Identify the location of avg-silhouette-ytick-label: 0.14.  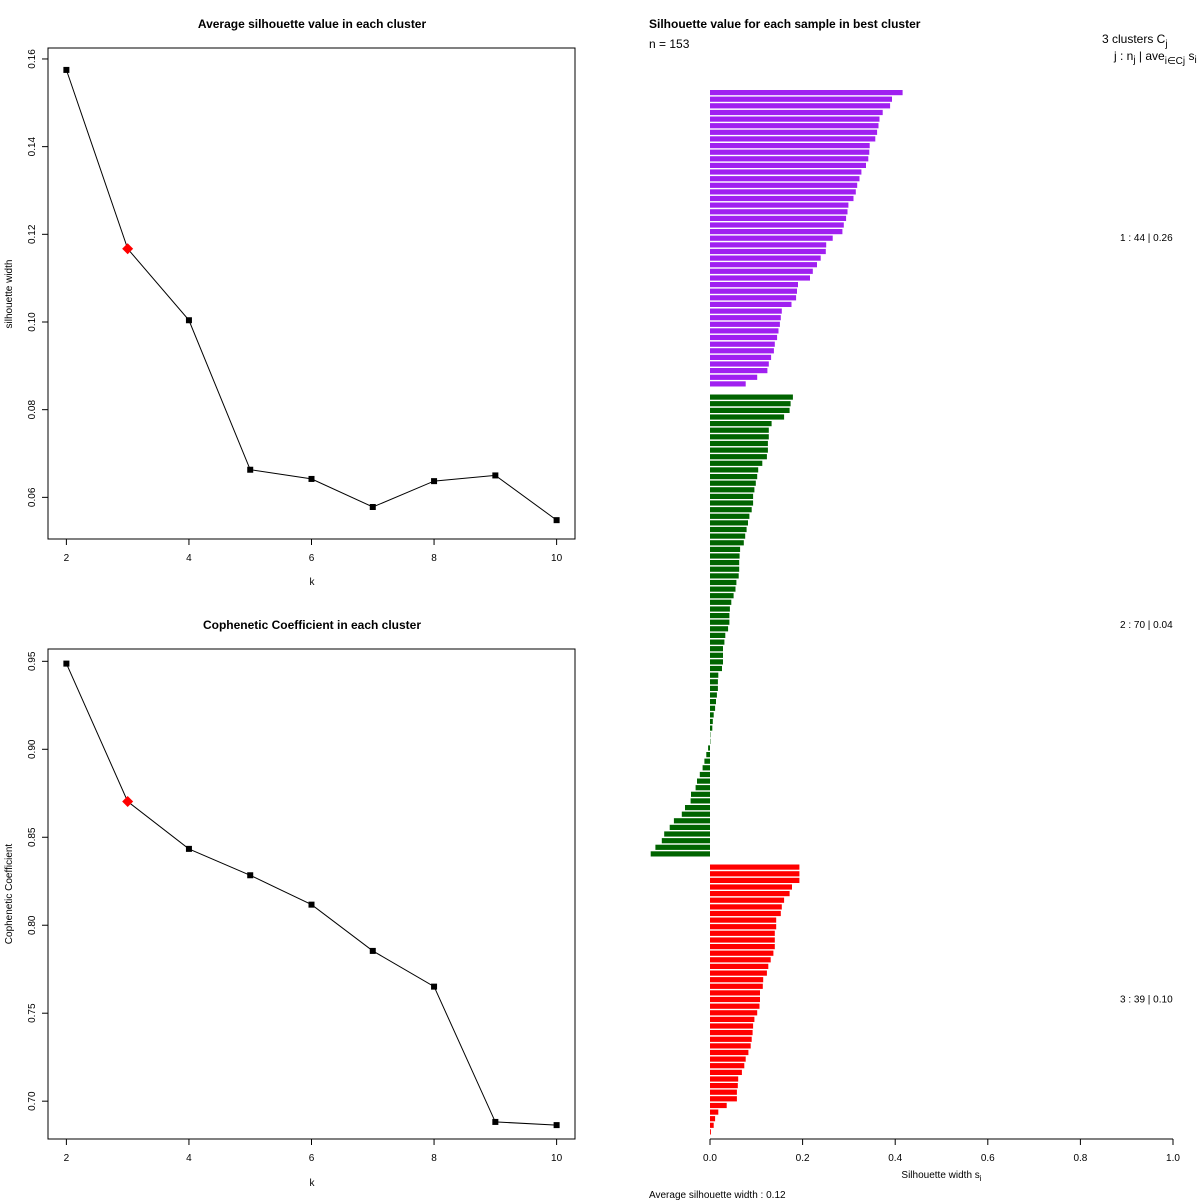
(32, 146).